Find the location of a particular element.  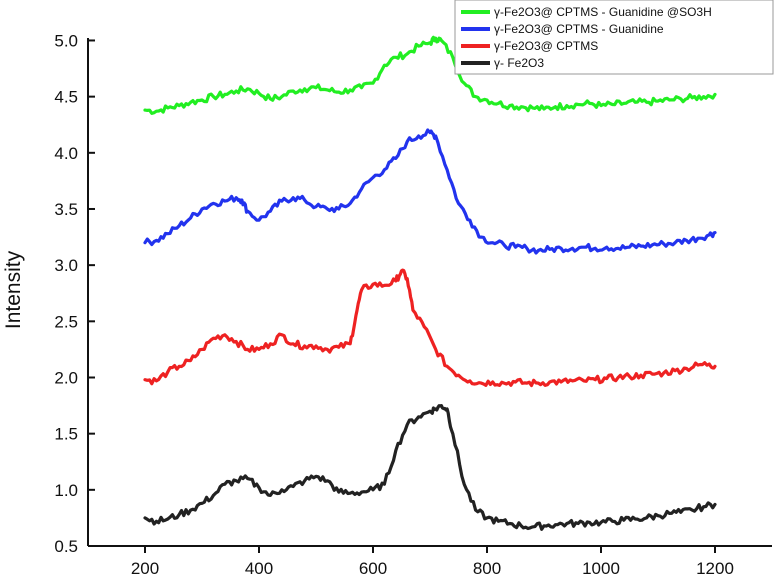

y-tick-label: 0.5 is located at coordinates (66, 546).